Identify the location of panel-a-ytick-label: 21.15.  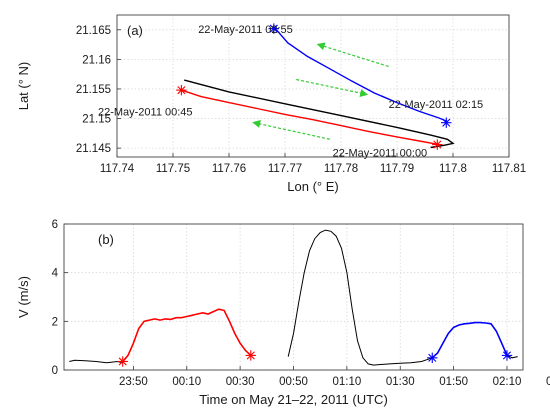
(96, 120).